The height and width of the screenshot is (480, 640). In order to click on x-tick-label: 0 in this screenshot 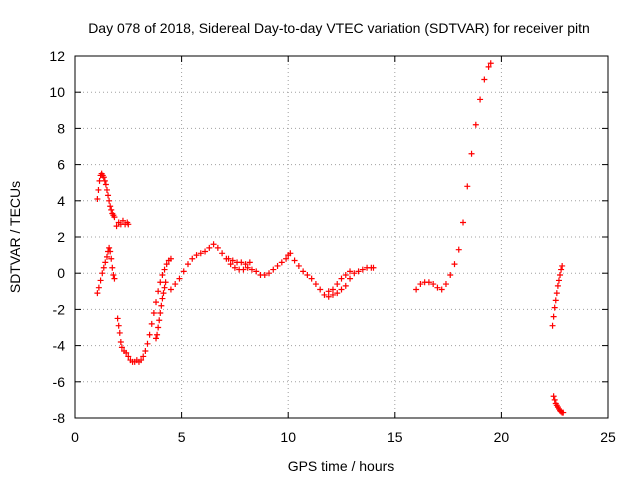, I will do `click(75, 437)`.